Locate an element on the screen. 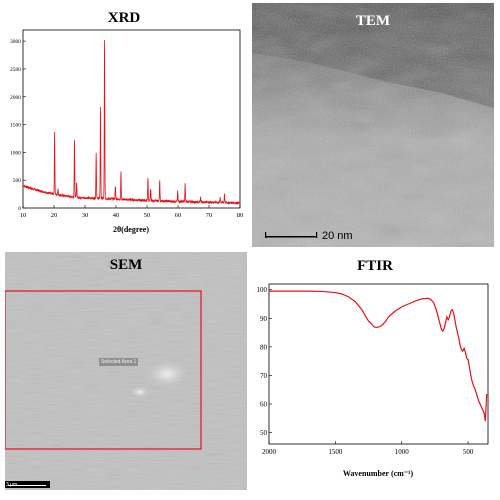  ftir-xtick-label: 1000 is located at coordinates (402, 452).